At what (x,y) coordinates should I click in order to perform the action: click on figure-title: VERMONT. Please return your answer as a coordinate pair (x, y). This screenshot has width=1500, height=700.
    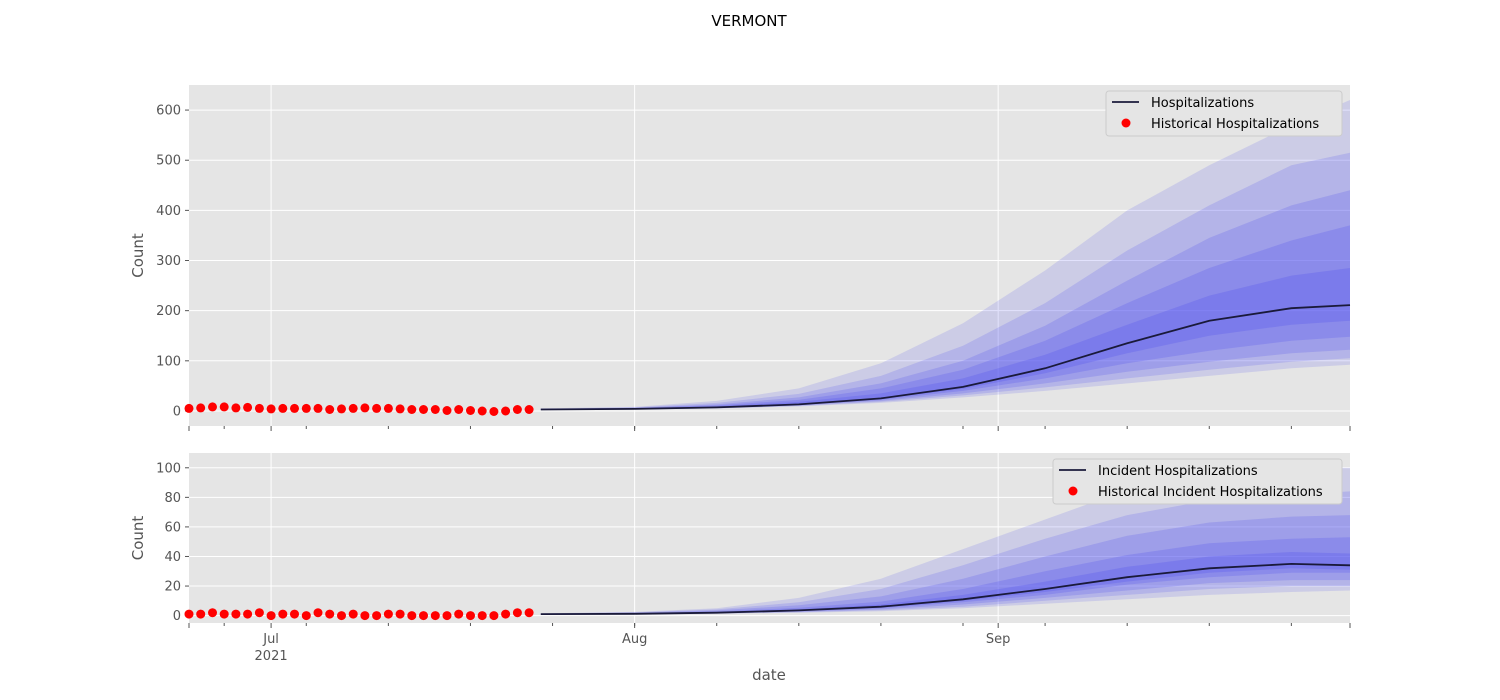
    Looking at the image, I should click on (749, 21).